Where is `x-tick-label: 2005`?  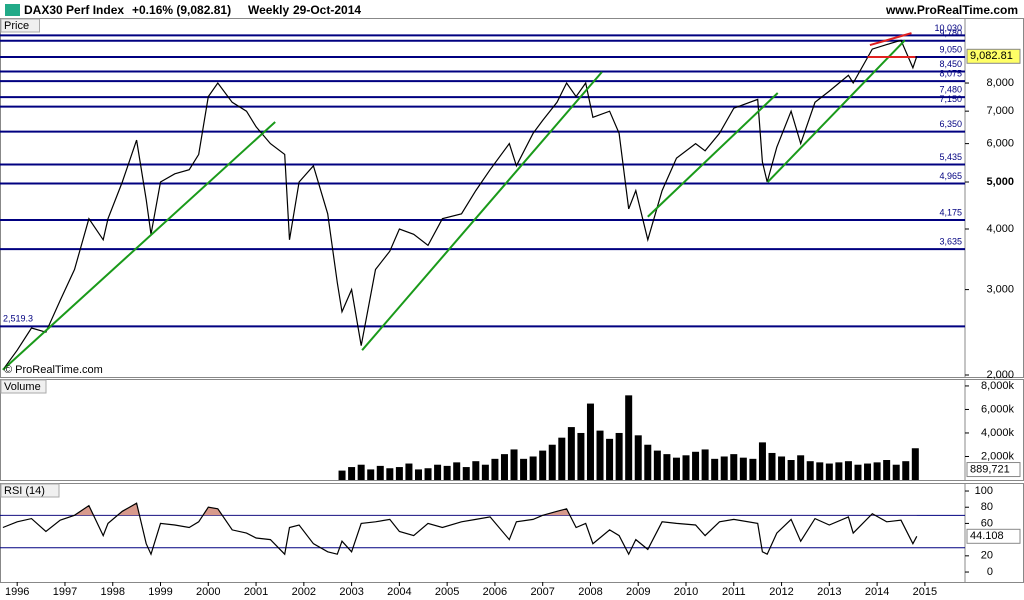
x-tick-label: 2005 is located at coordinates (447, 592).